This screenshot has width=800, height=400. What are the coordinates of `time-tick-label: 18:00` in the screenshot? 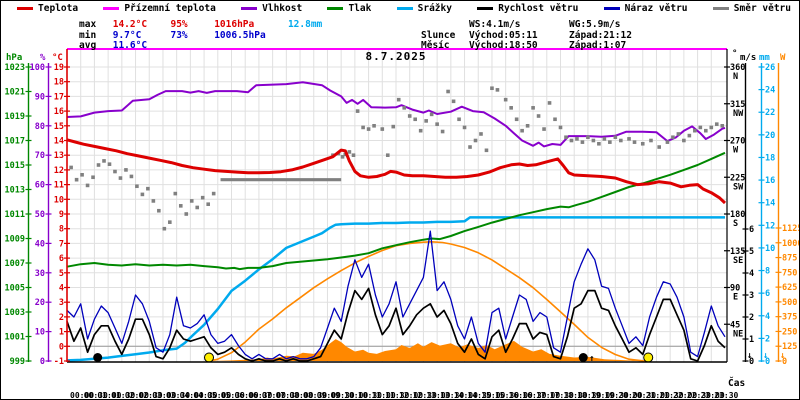 It's located at (576, 395).